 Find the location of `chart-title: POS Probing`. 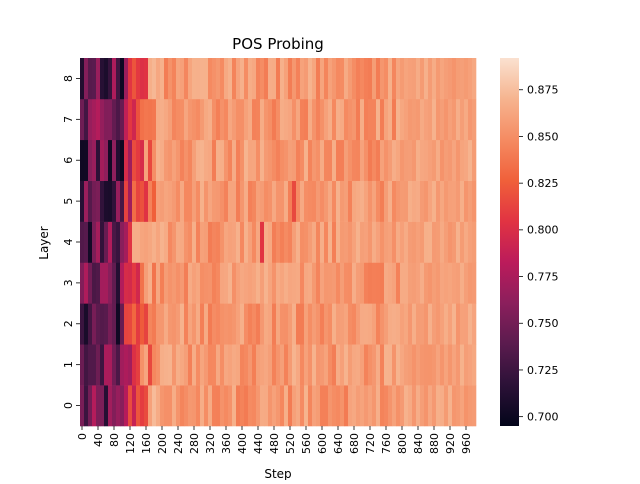

chart-title: POS Probing is located at coordinates (278, 44).